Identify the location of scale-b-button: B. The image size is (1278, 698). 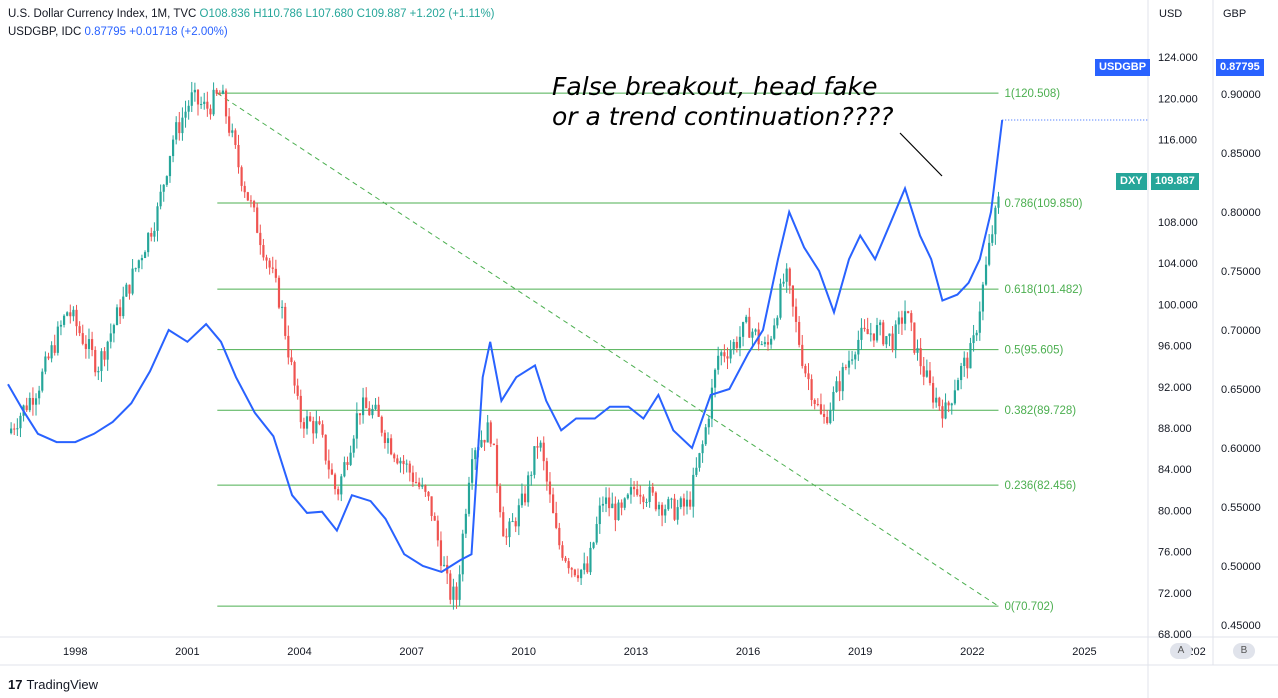
(1244, 651).